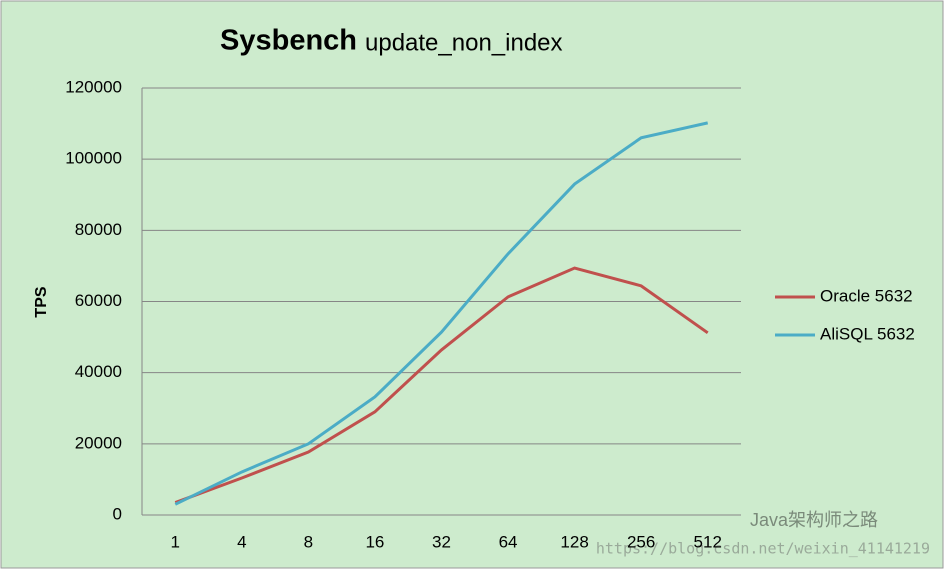 The height and width of the screenshot is (569, 944). Describe the element at coordinates (814, 520) in the screenshot. I see `watermark: Java架构师之路` at that location.